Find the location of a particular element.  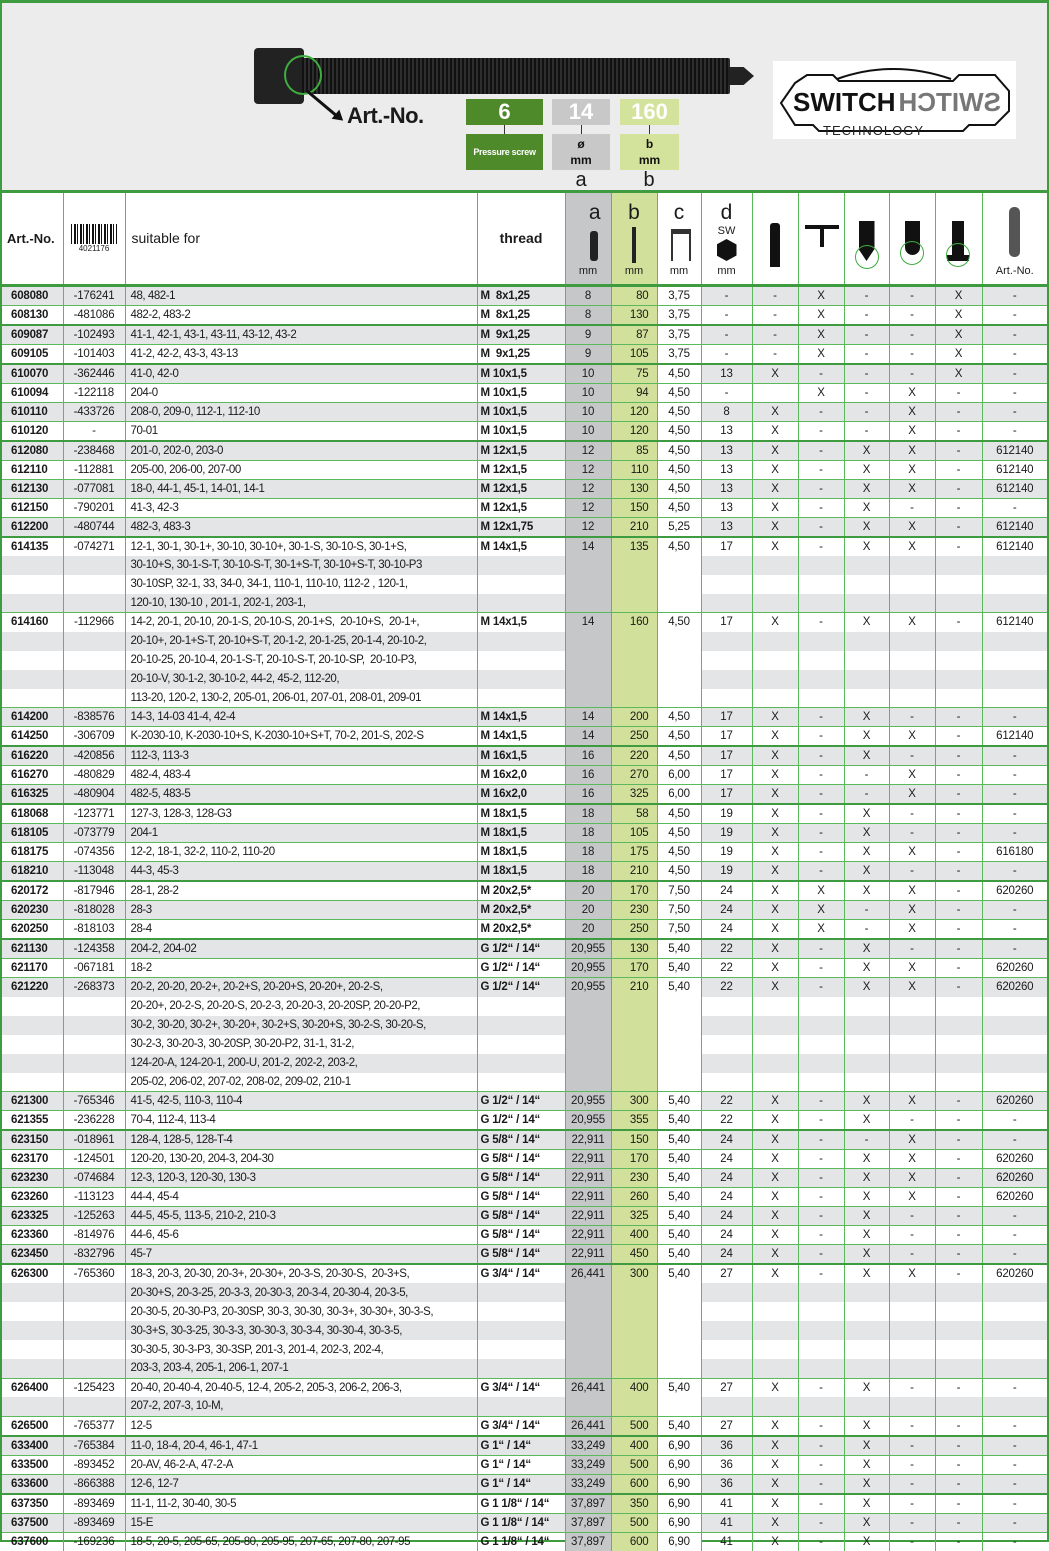

thread: M 12x1,5 is located at coordinates (521, 449).